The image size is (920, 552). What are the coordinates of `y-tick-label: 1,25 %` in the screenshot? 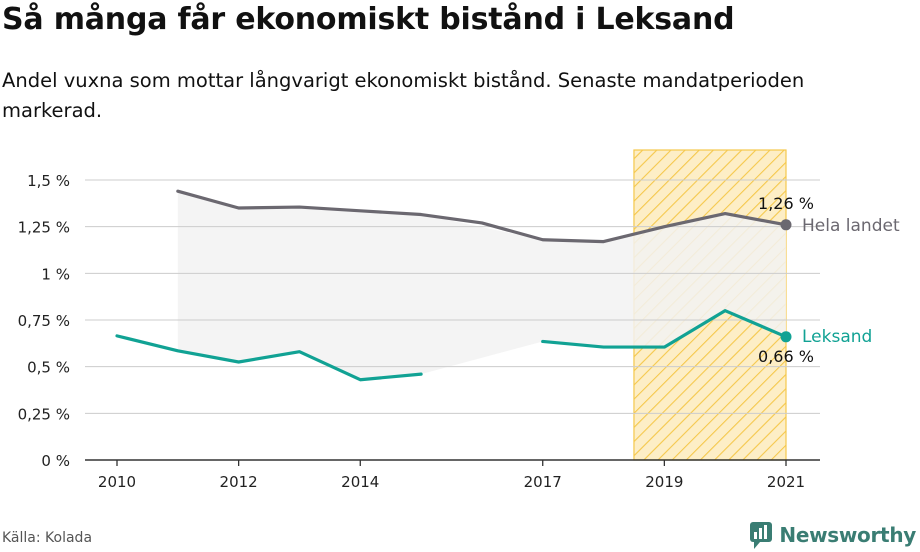 It's located at (44, 228).